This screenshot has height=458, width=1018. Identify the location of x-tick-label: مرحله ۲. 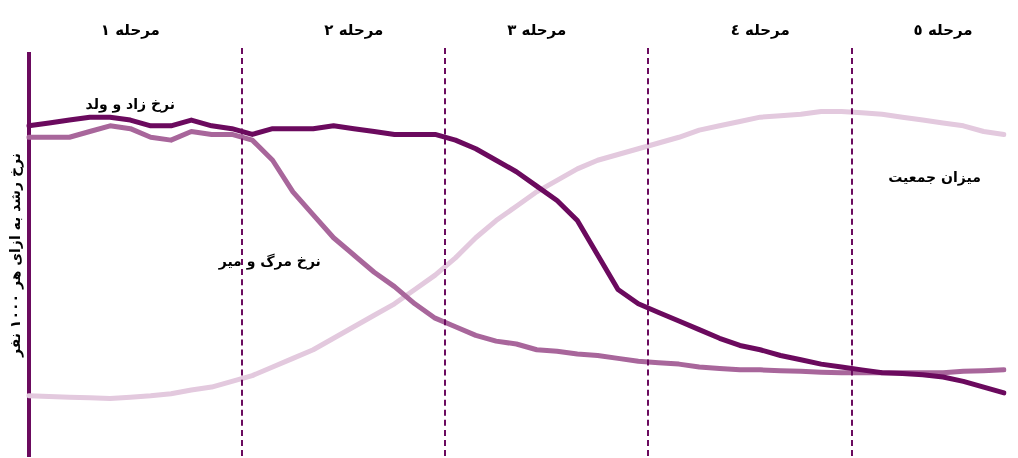
(354, 29).